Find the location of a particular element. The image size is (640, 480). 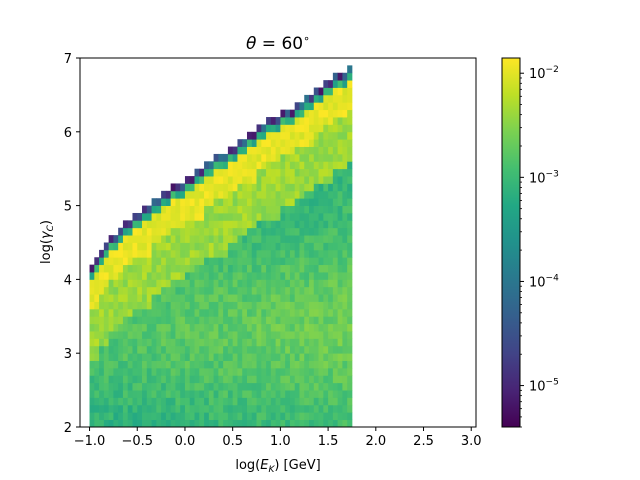

x-tick-label: −0.5 is located at coordinates (137, 441).